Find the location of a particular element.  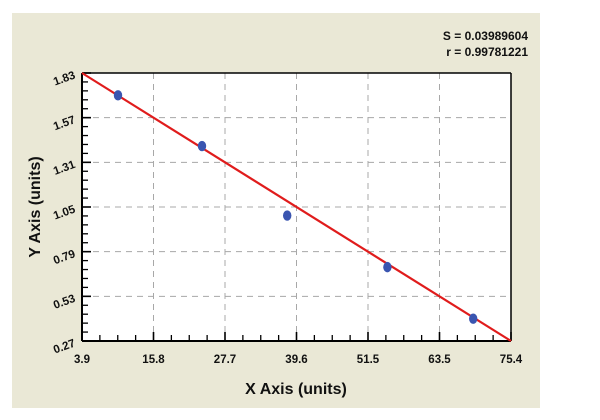

x-tick-labels: 3.9 15.8 27.7 39.6 51.5 63.5 75.4 is located at coordinates (298, 360).